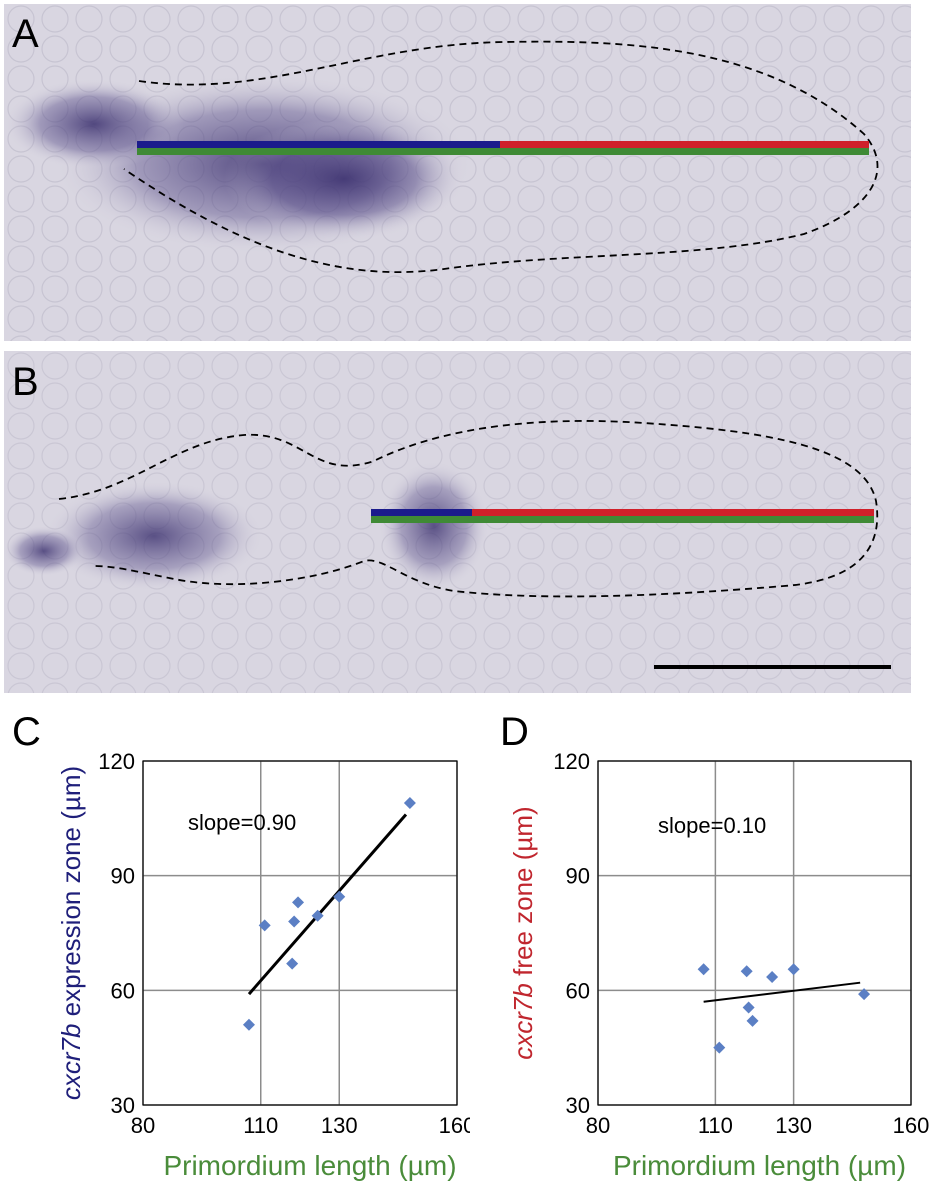 The width and height of the screenshot is (931, 1188). Describe the element at coordinates (578, 876) in the screenshot. I see `chart-d-ytick-label: 90` at that location.